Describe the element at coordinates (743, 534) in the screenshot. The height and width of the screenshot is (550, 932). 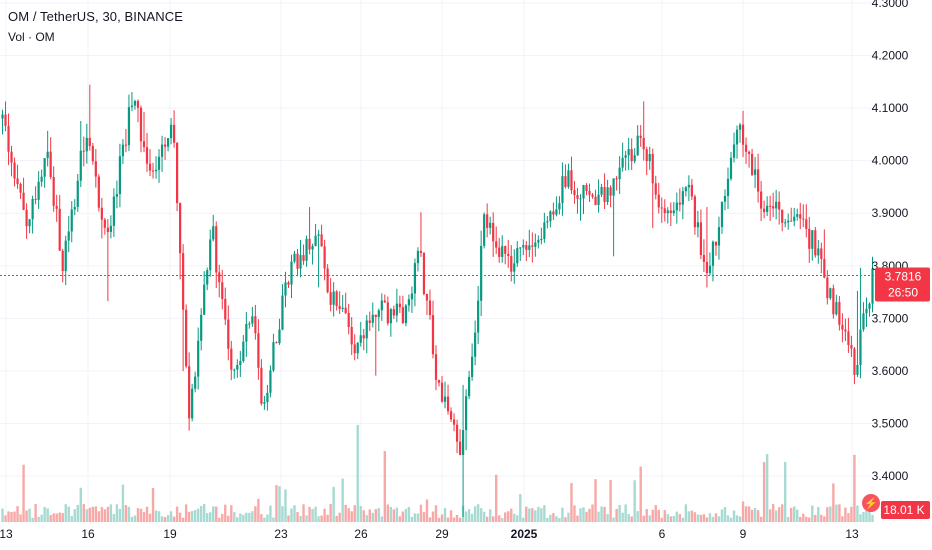
I see `time-tick-label: 9` at that location.